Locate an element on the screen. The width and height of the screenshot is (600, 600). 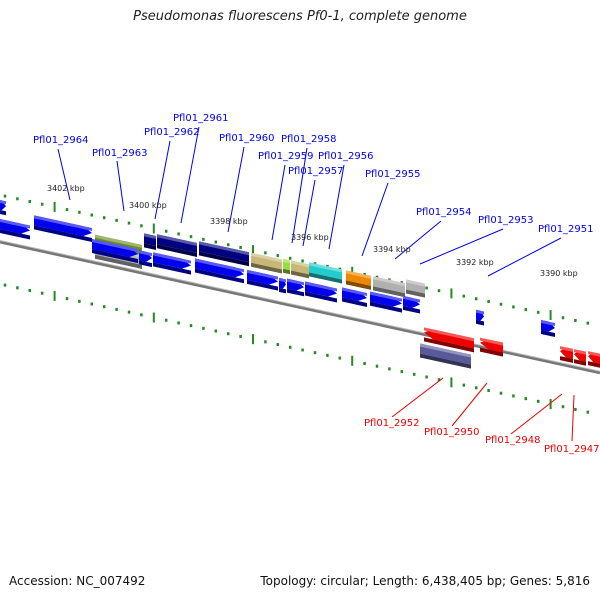
gene-label: Pfl01_2962 is located at coordinates (172, 132).